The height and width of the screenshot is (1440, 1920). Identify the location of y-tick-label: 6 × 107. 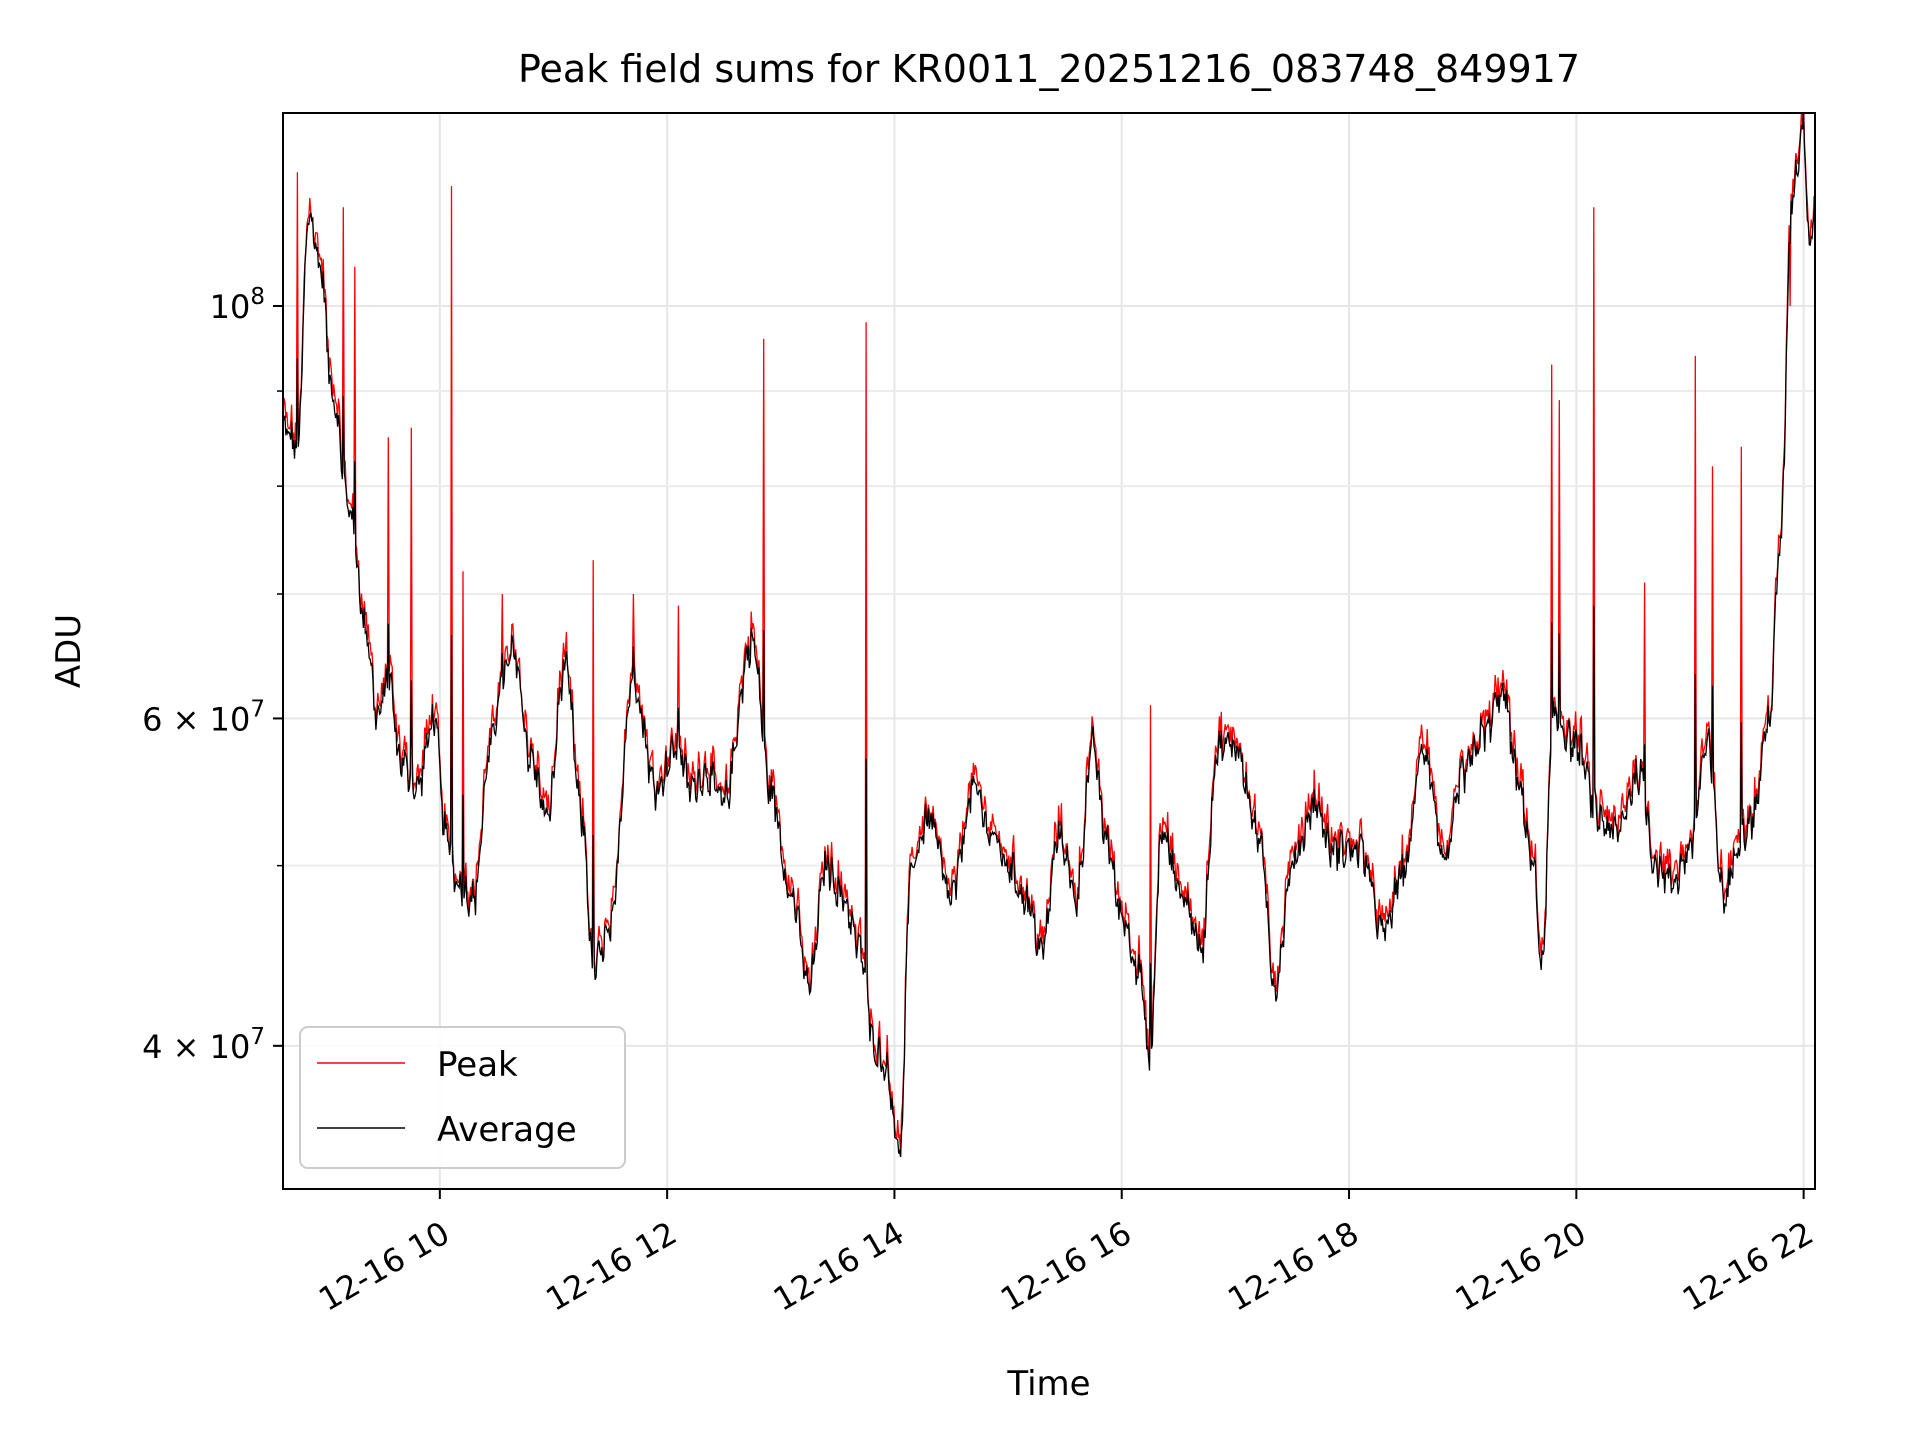
(203, 717).